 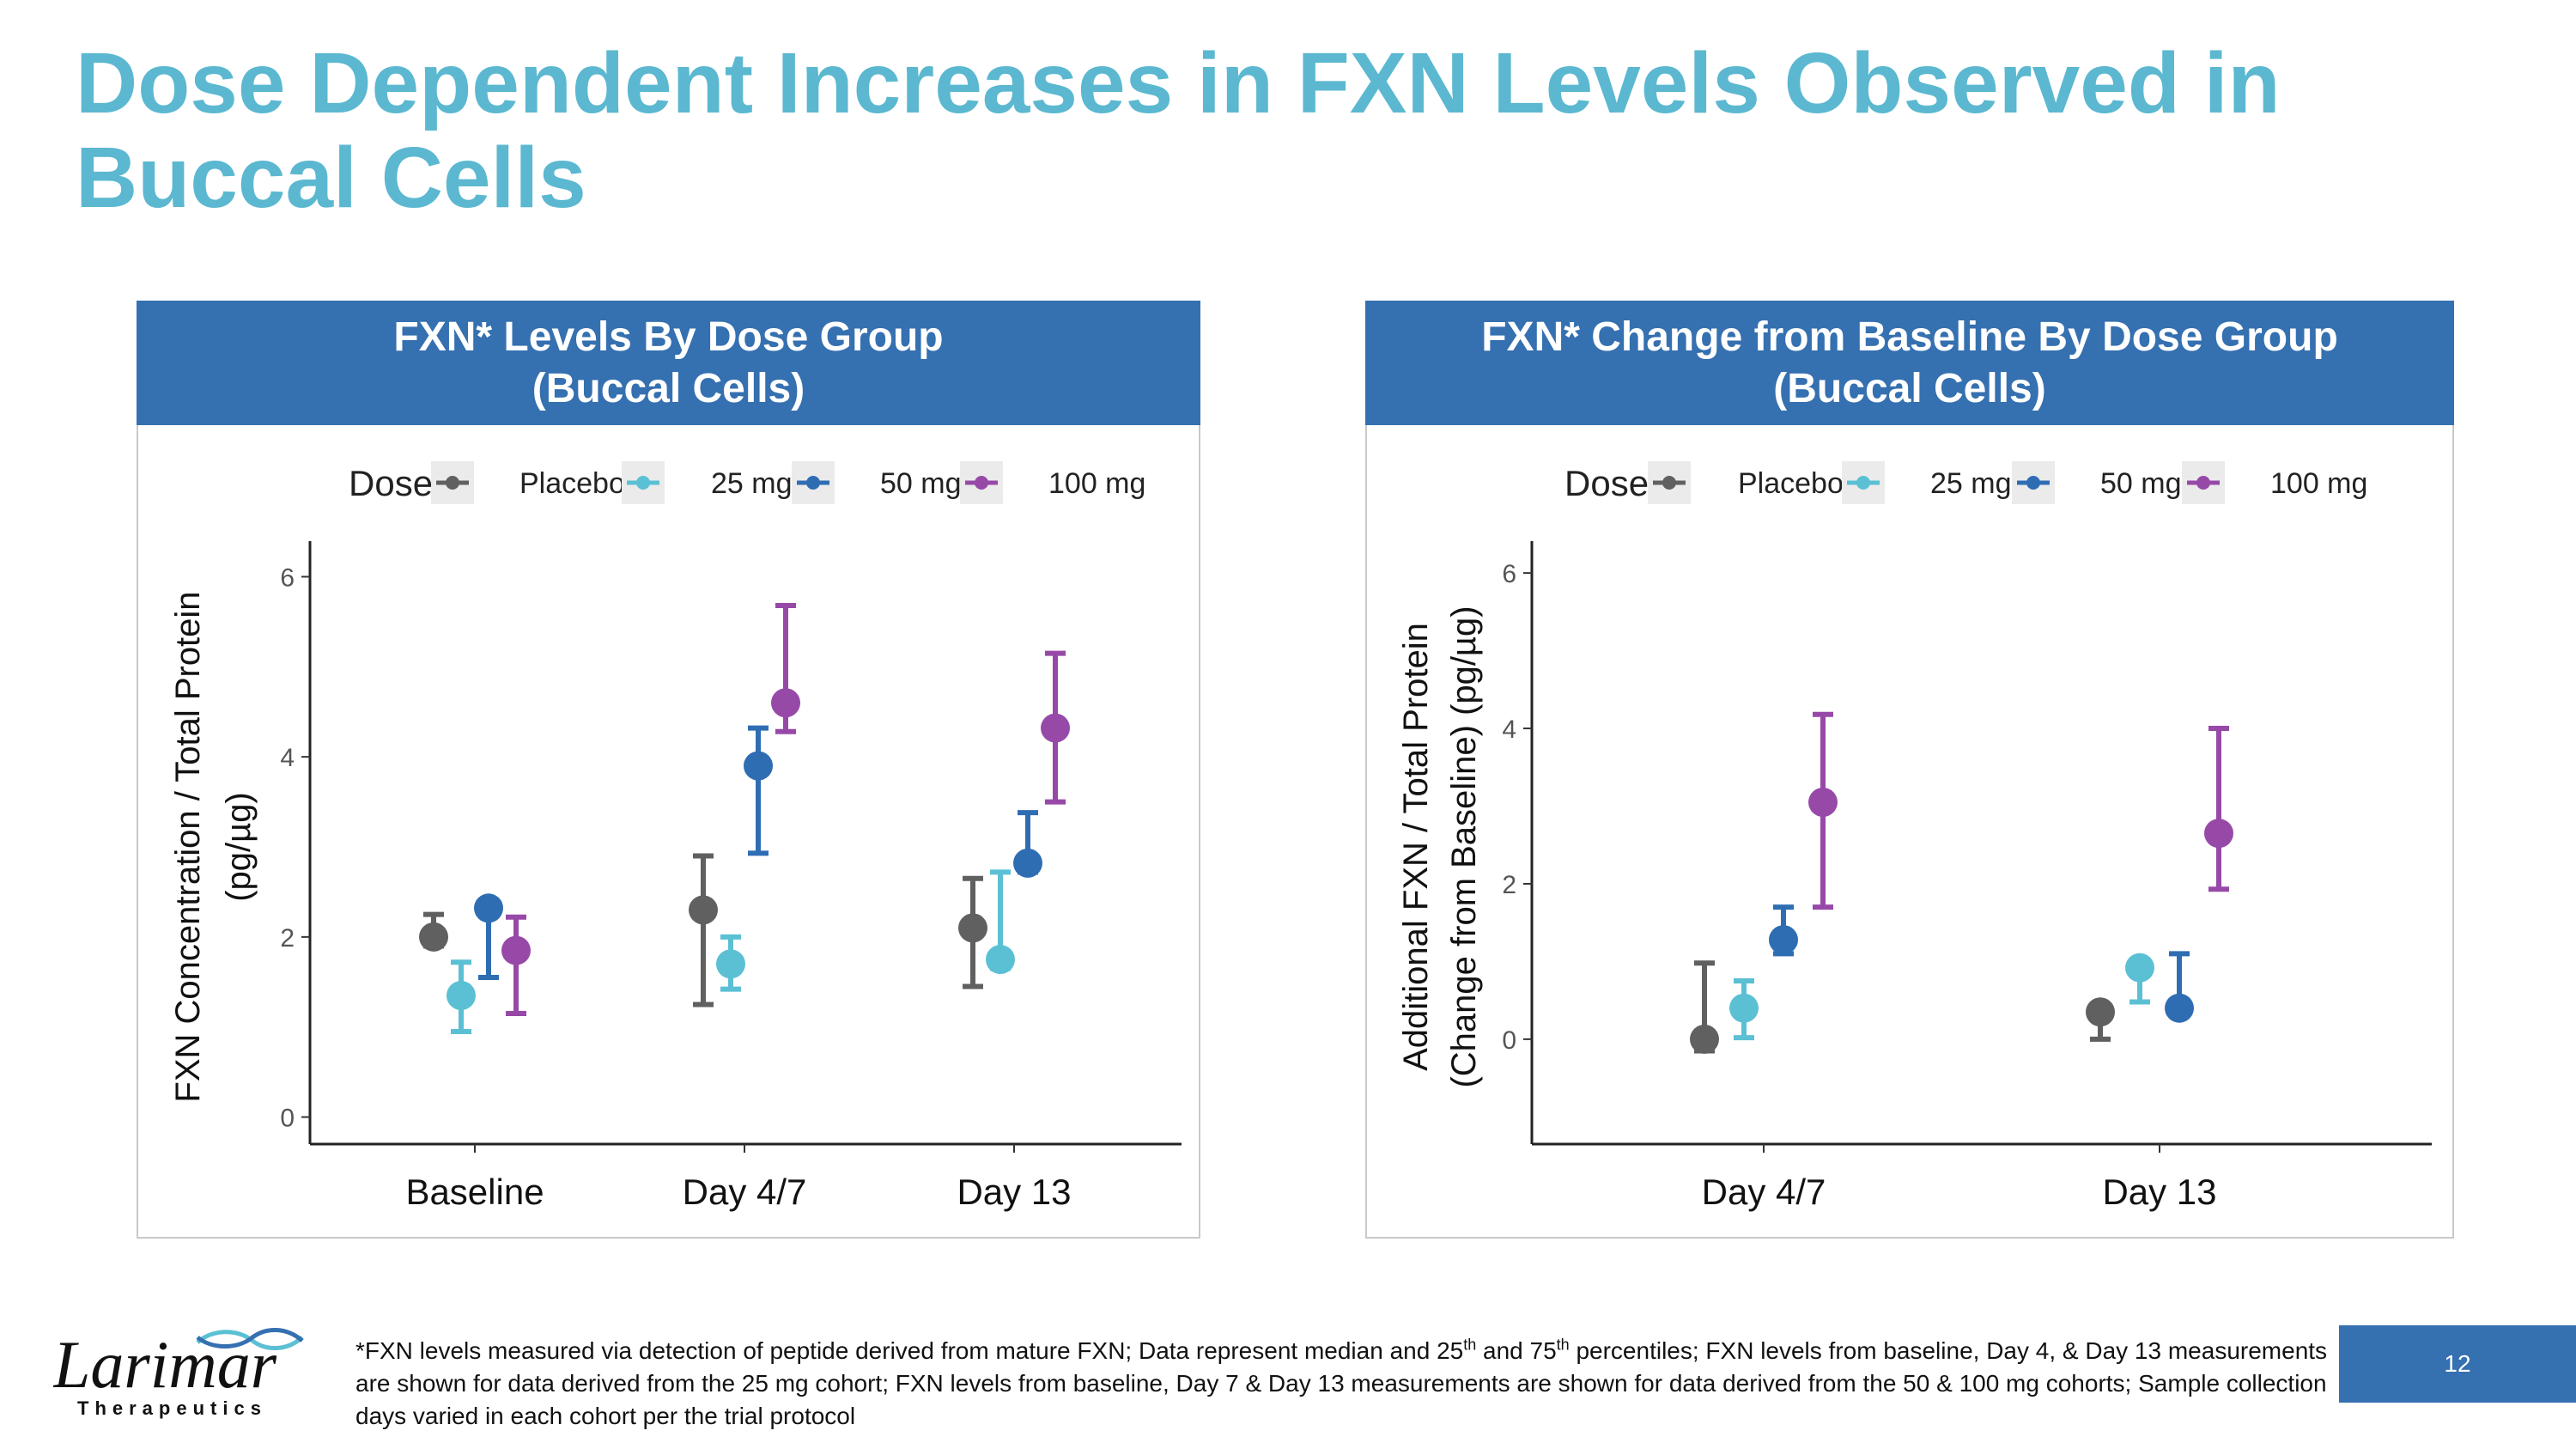 I want to click on y-axis-label-line1: Additional FXN / Total Protein, so click(x=1416, y=847).